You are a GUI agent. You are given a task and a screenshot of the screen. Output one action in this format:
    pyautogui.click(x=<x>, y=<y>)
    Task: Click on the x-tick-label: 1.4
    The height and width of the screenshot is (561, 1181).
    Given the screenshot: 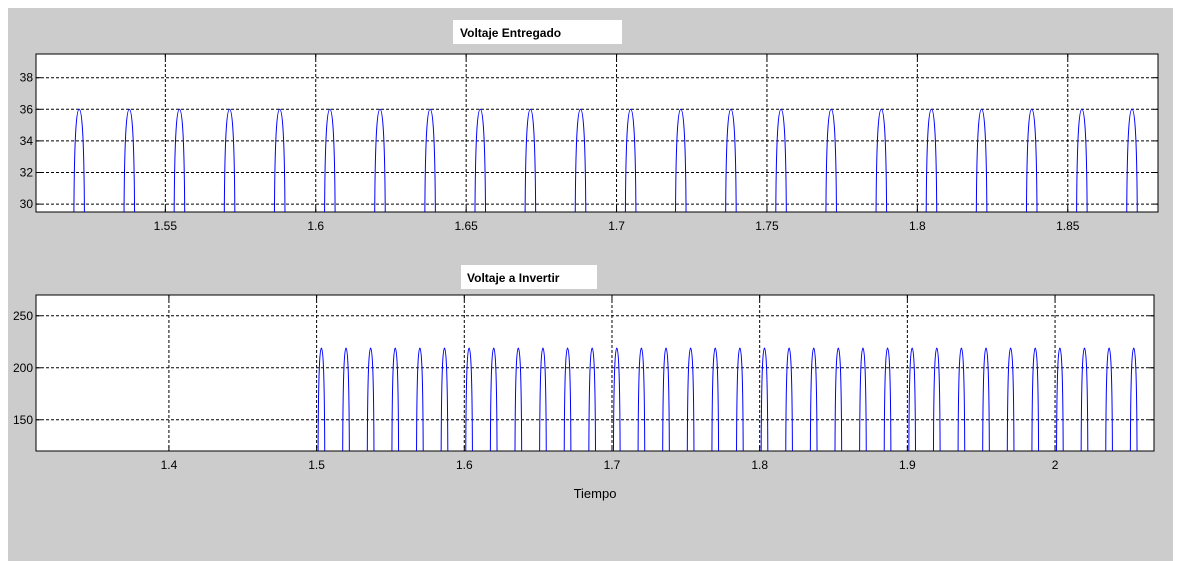 What is the action you would take?
    pyautogui.click(x=169, y=465)
    